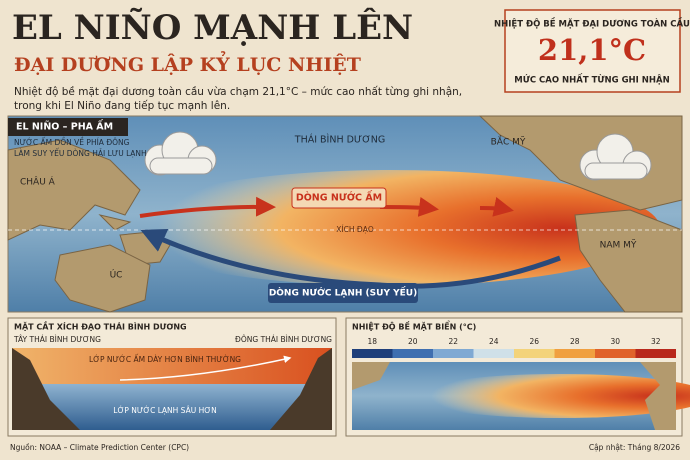 The width and height of the screenshot is (690, 460). Describe the element at coordinates (656, 341) in the screenshot. I see `scale-tick-label: 32` at that location.